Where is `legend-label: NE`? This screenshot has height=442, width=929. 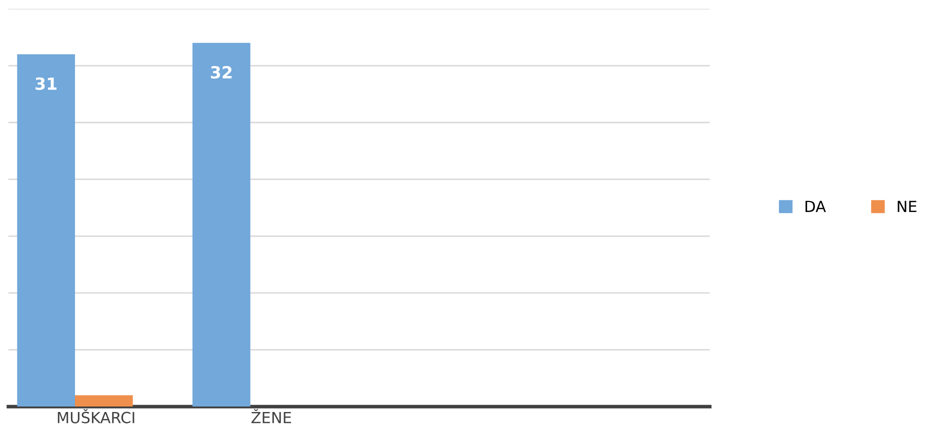 legend-label: NE is located at coordinates (907, 206).